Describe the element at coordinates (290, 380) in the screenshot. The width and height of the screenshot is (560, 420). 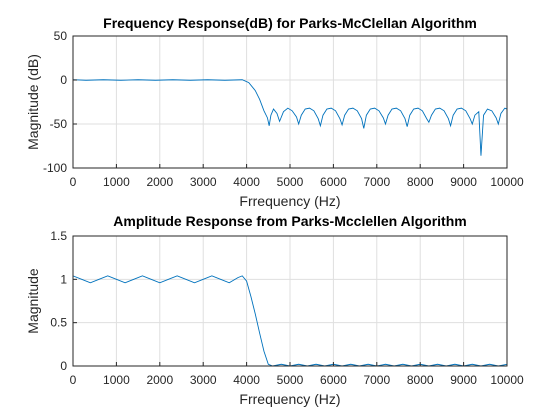
I see `amp-x-tick-label: 5000` at that location.